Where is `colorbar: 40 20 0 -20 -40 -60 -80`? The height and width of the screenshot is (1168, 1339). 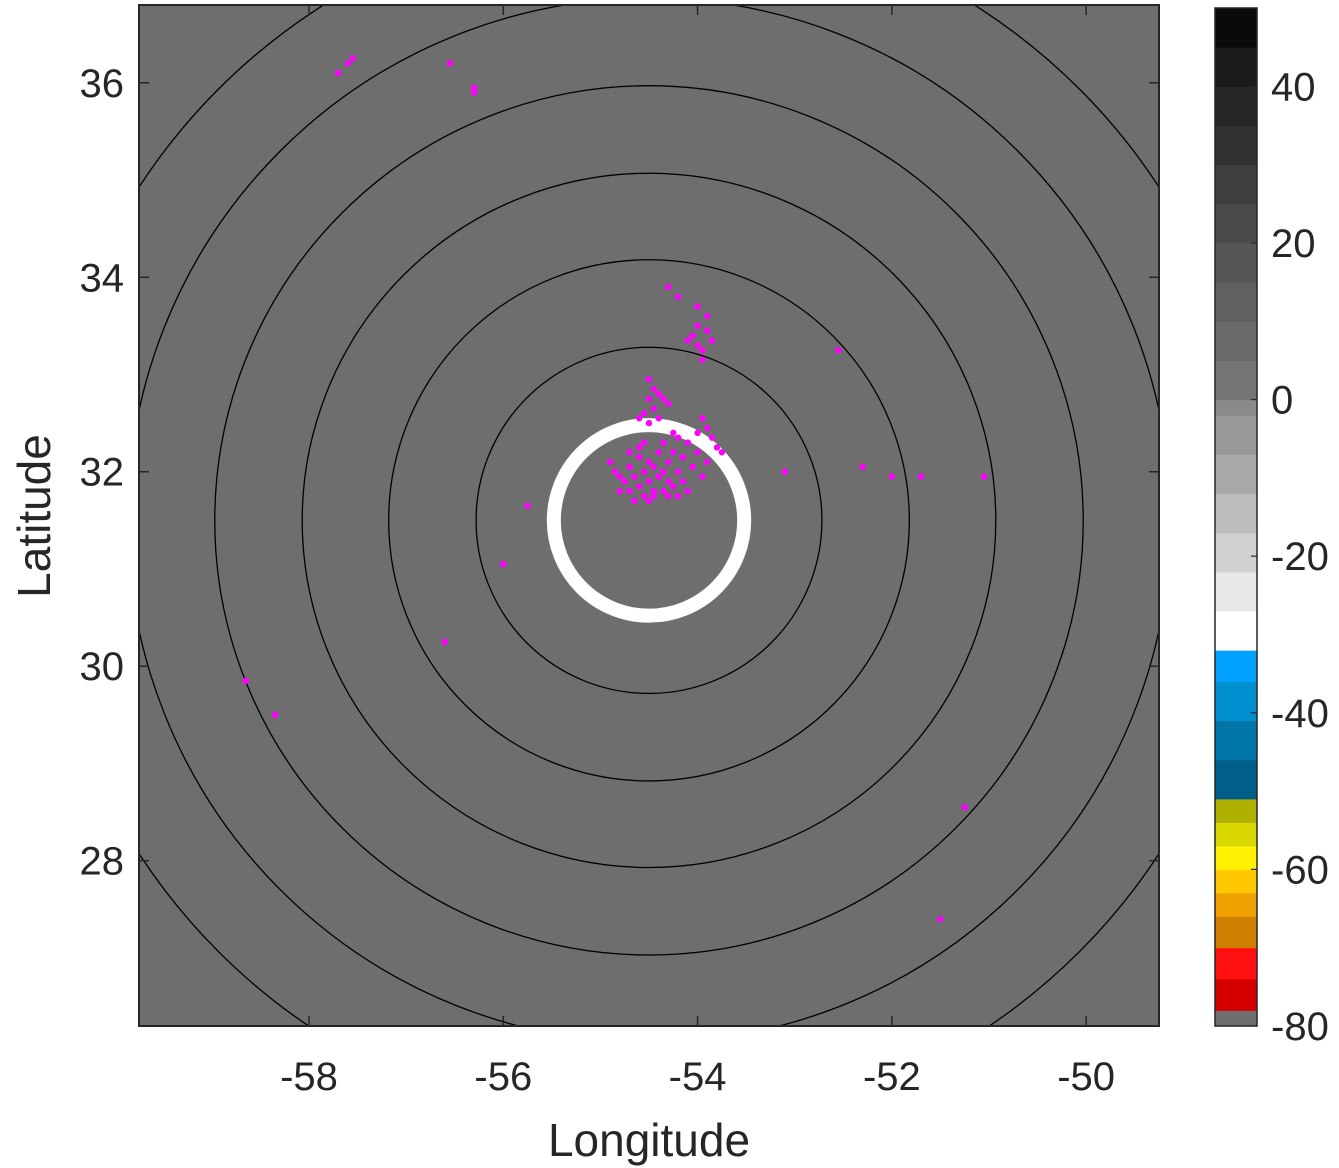 colorbar: 40 20 0 -20 -40 -60 -80 is located at coordinates (1271, 528).